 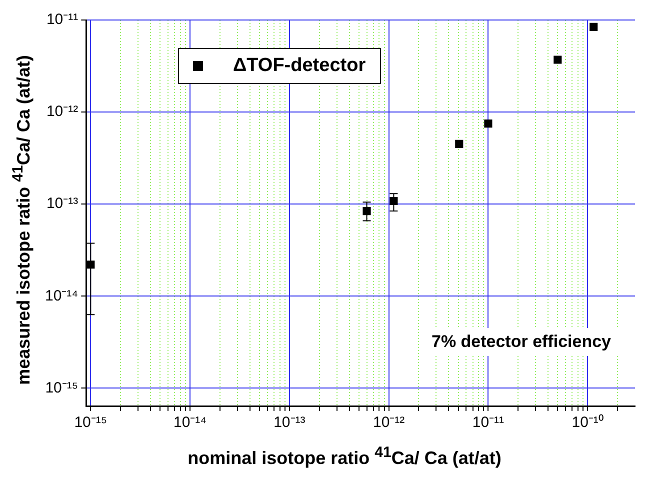 I want to click on y-tick-label: 10⁻¹², so click(x=62, y=111).